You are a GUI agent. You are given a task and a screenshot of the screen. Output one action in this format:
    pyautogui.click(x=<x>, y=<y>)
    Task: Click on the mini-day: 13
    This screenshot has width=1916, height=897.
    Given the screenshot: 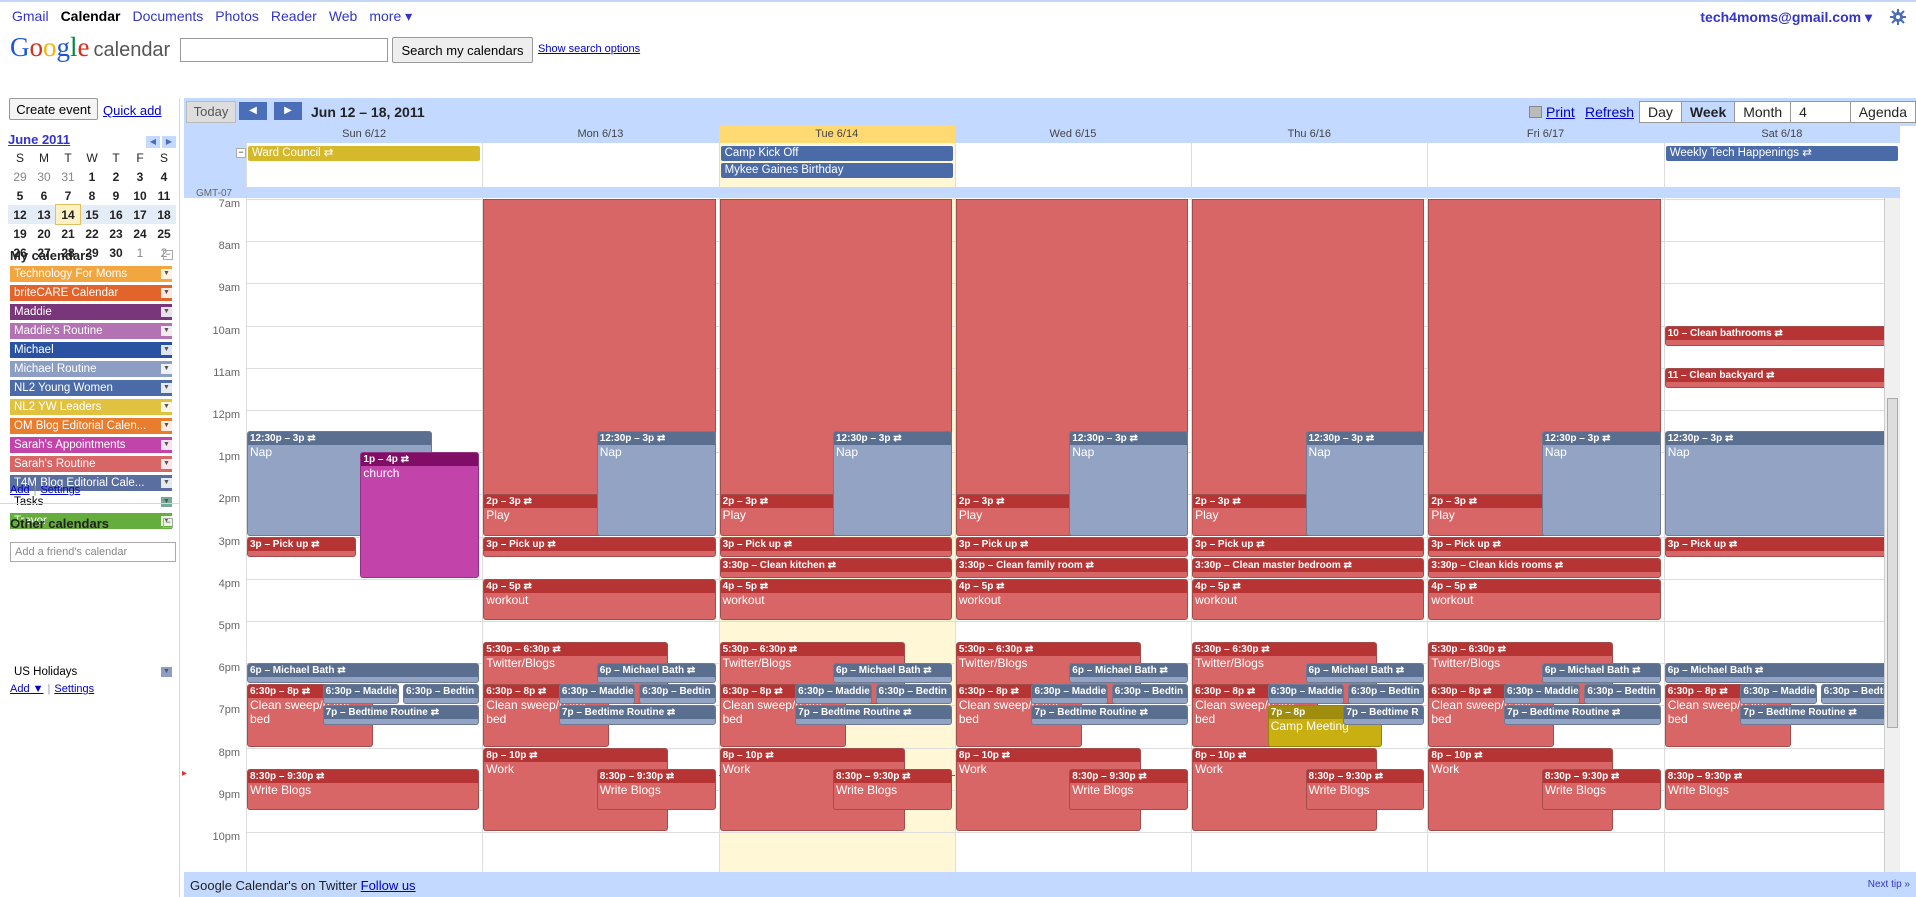 What is the action you would take?
    pyautogui.click(x=44, y=214)
    